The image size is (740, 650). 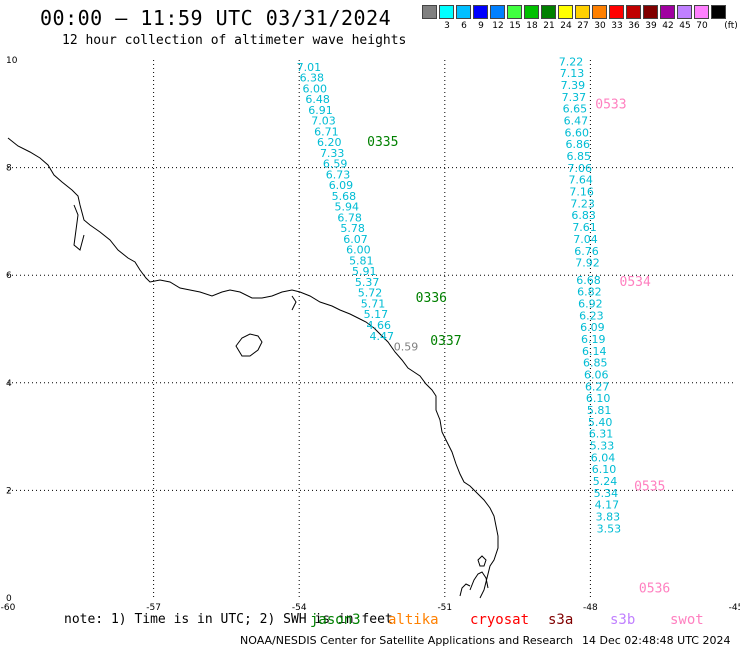 What do you see at coordinates (609, 528) in the screenshot?
I see `wave-height-reading: 3.53` at bounding box center [609, 528].